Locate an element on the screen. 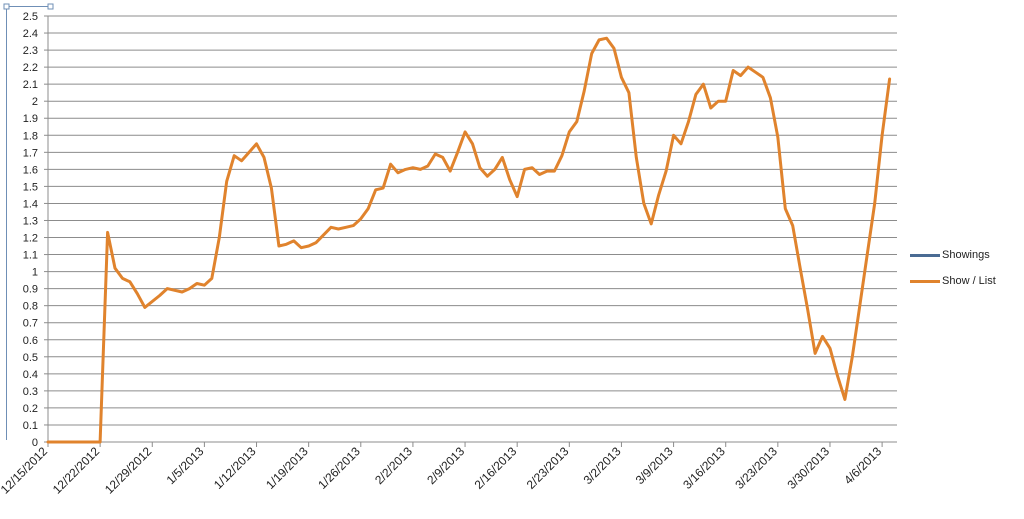 Image resolution: width=1024 pixels, height=519 pixels. y-tick-label: 1.1 is located at coordinates (30, 256).